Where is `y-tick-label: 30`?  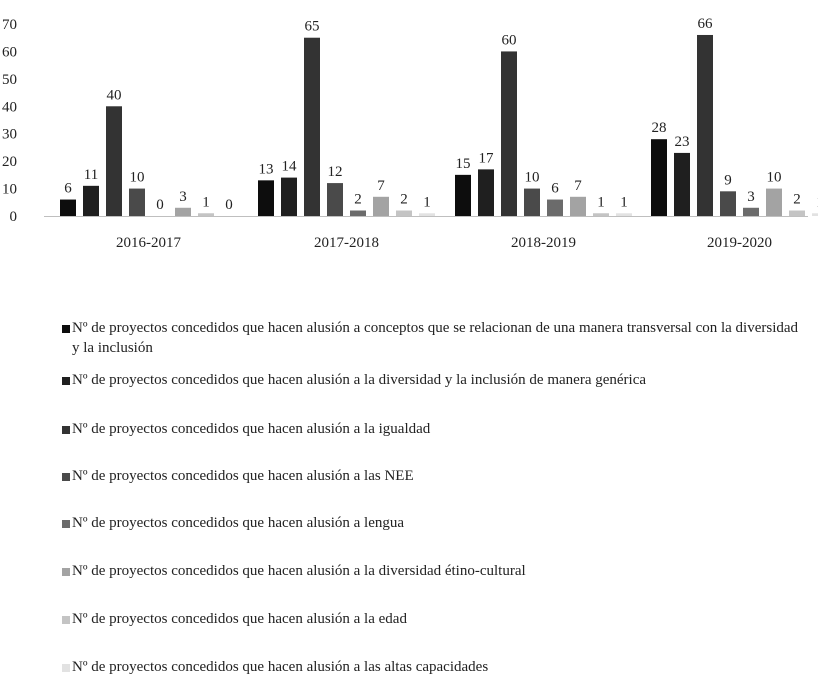 y-tick-label: 30 is located at coordinates (9, 135).